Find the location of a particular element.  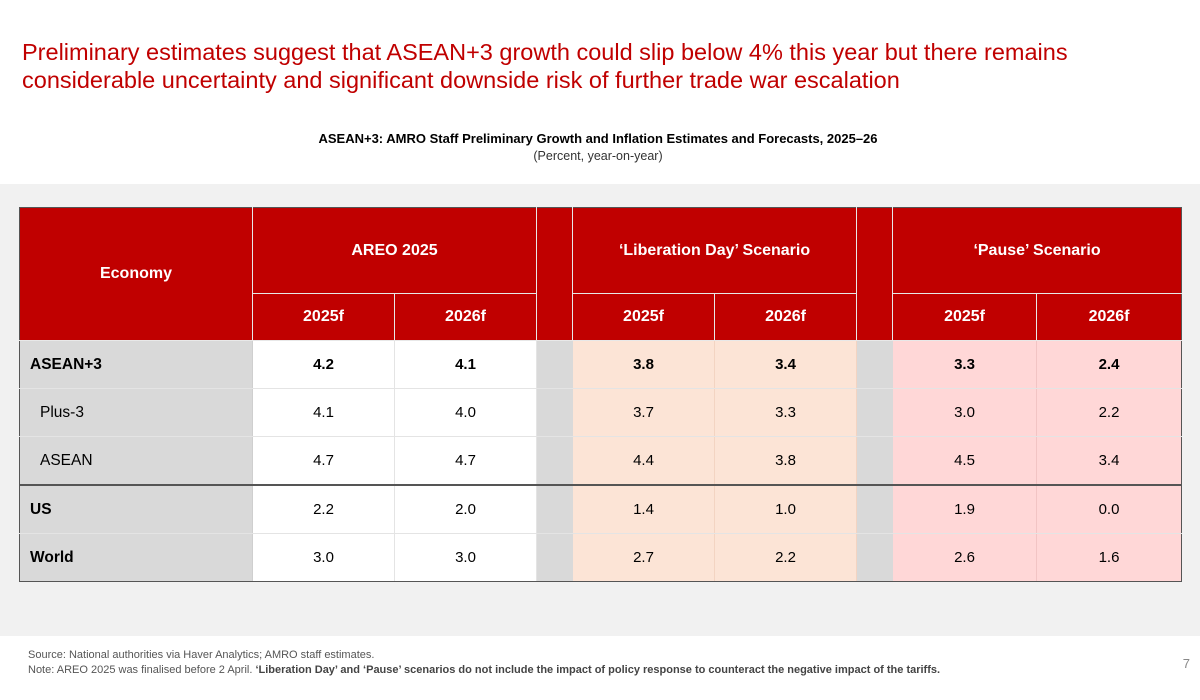

liberation-value: 2.7 is located at coordinates (644, 557).